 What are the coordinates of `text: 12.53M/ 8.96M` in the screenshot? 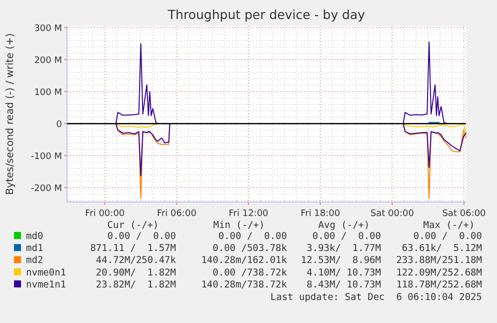 It's located at (341, 260).